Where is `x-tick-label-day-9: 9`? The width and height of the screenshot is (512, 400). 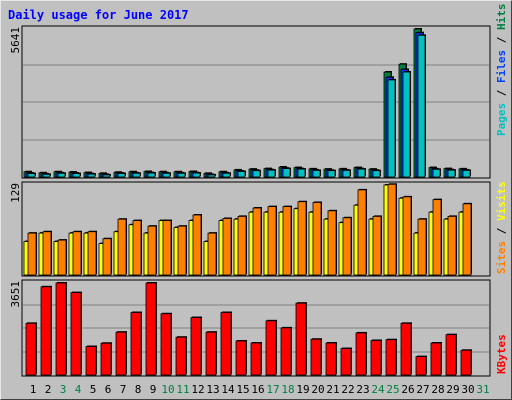
x-tick-label-day-9: 9 is located at coordinates (153, 389).